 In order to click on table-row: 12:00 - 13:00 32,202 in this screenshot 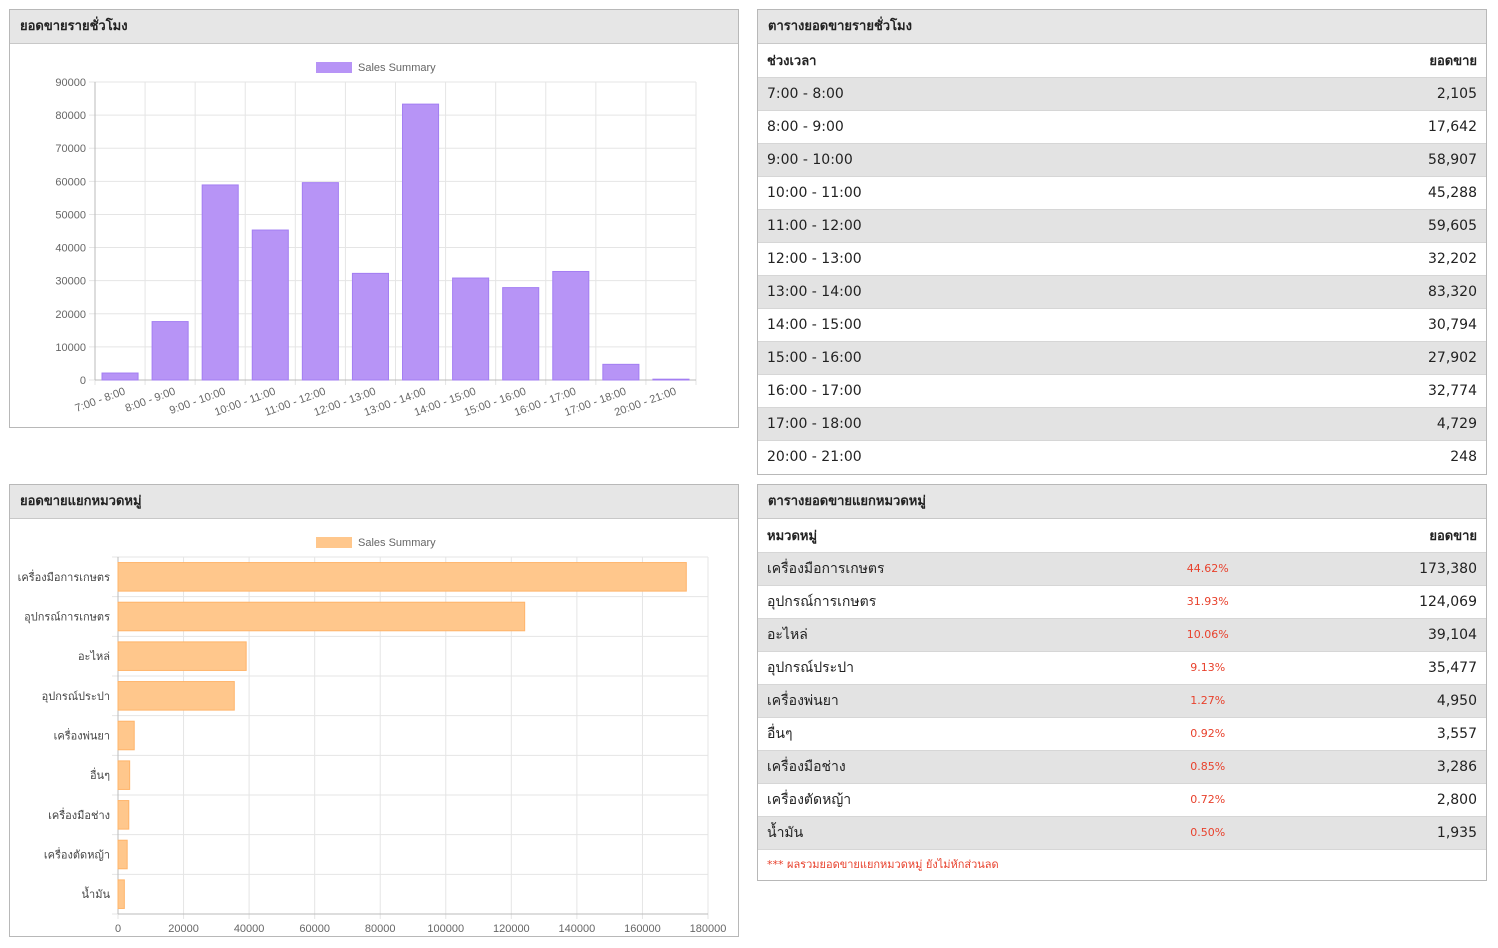, I will do `click(1122, 258)`.